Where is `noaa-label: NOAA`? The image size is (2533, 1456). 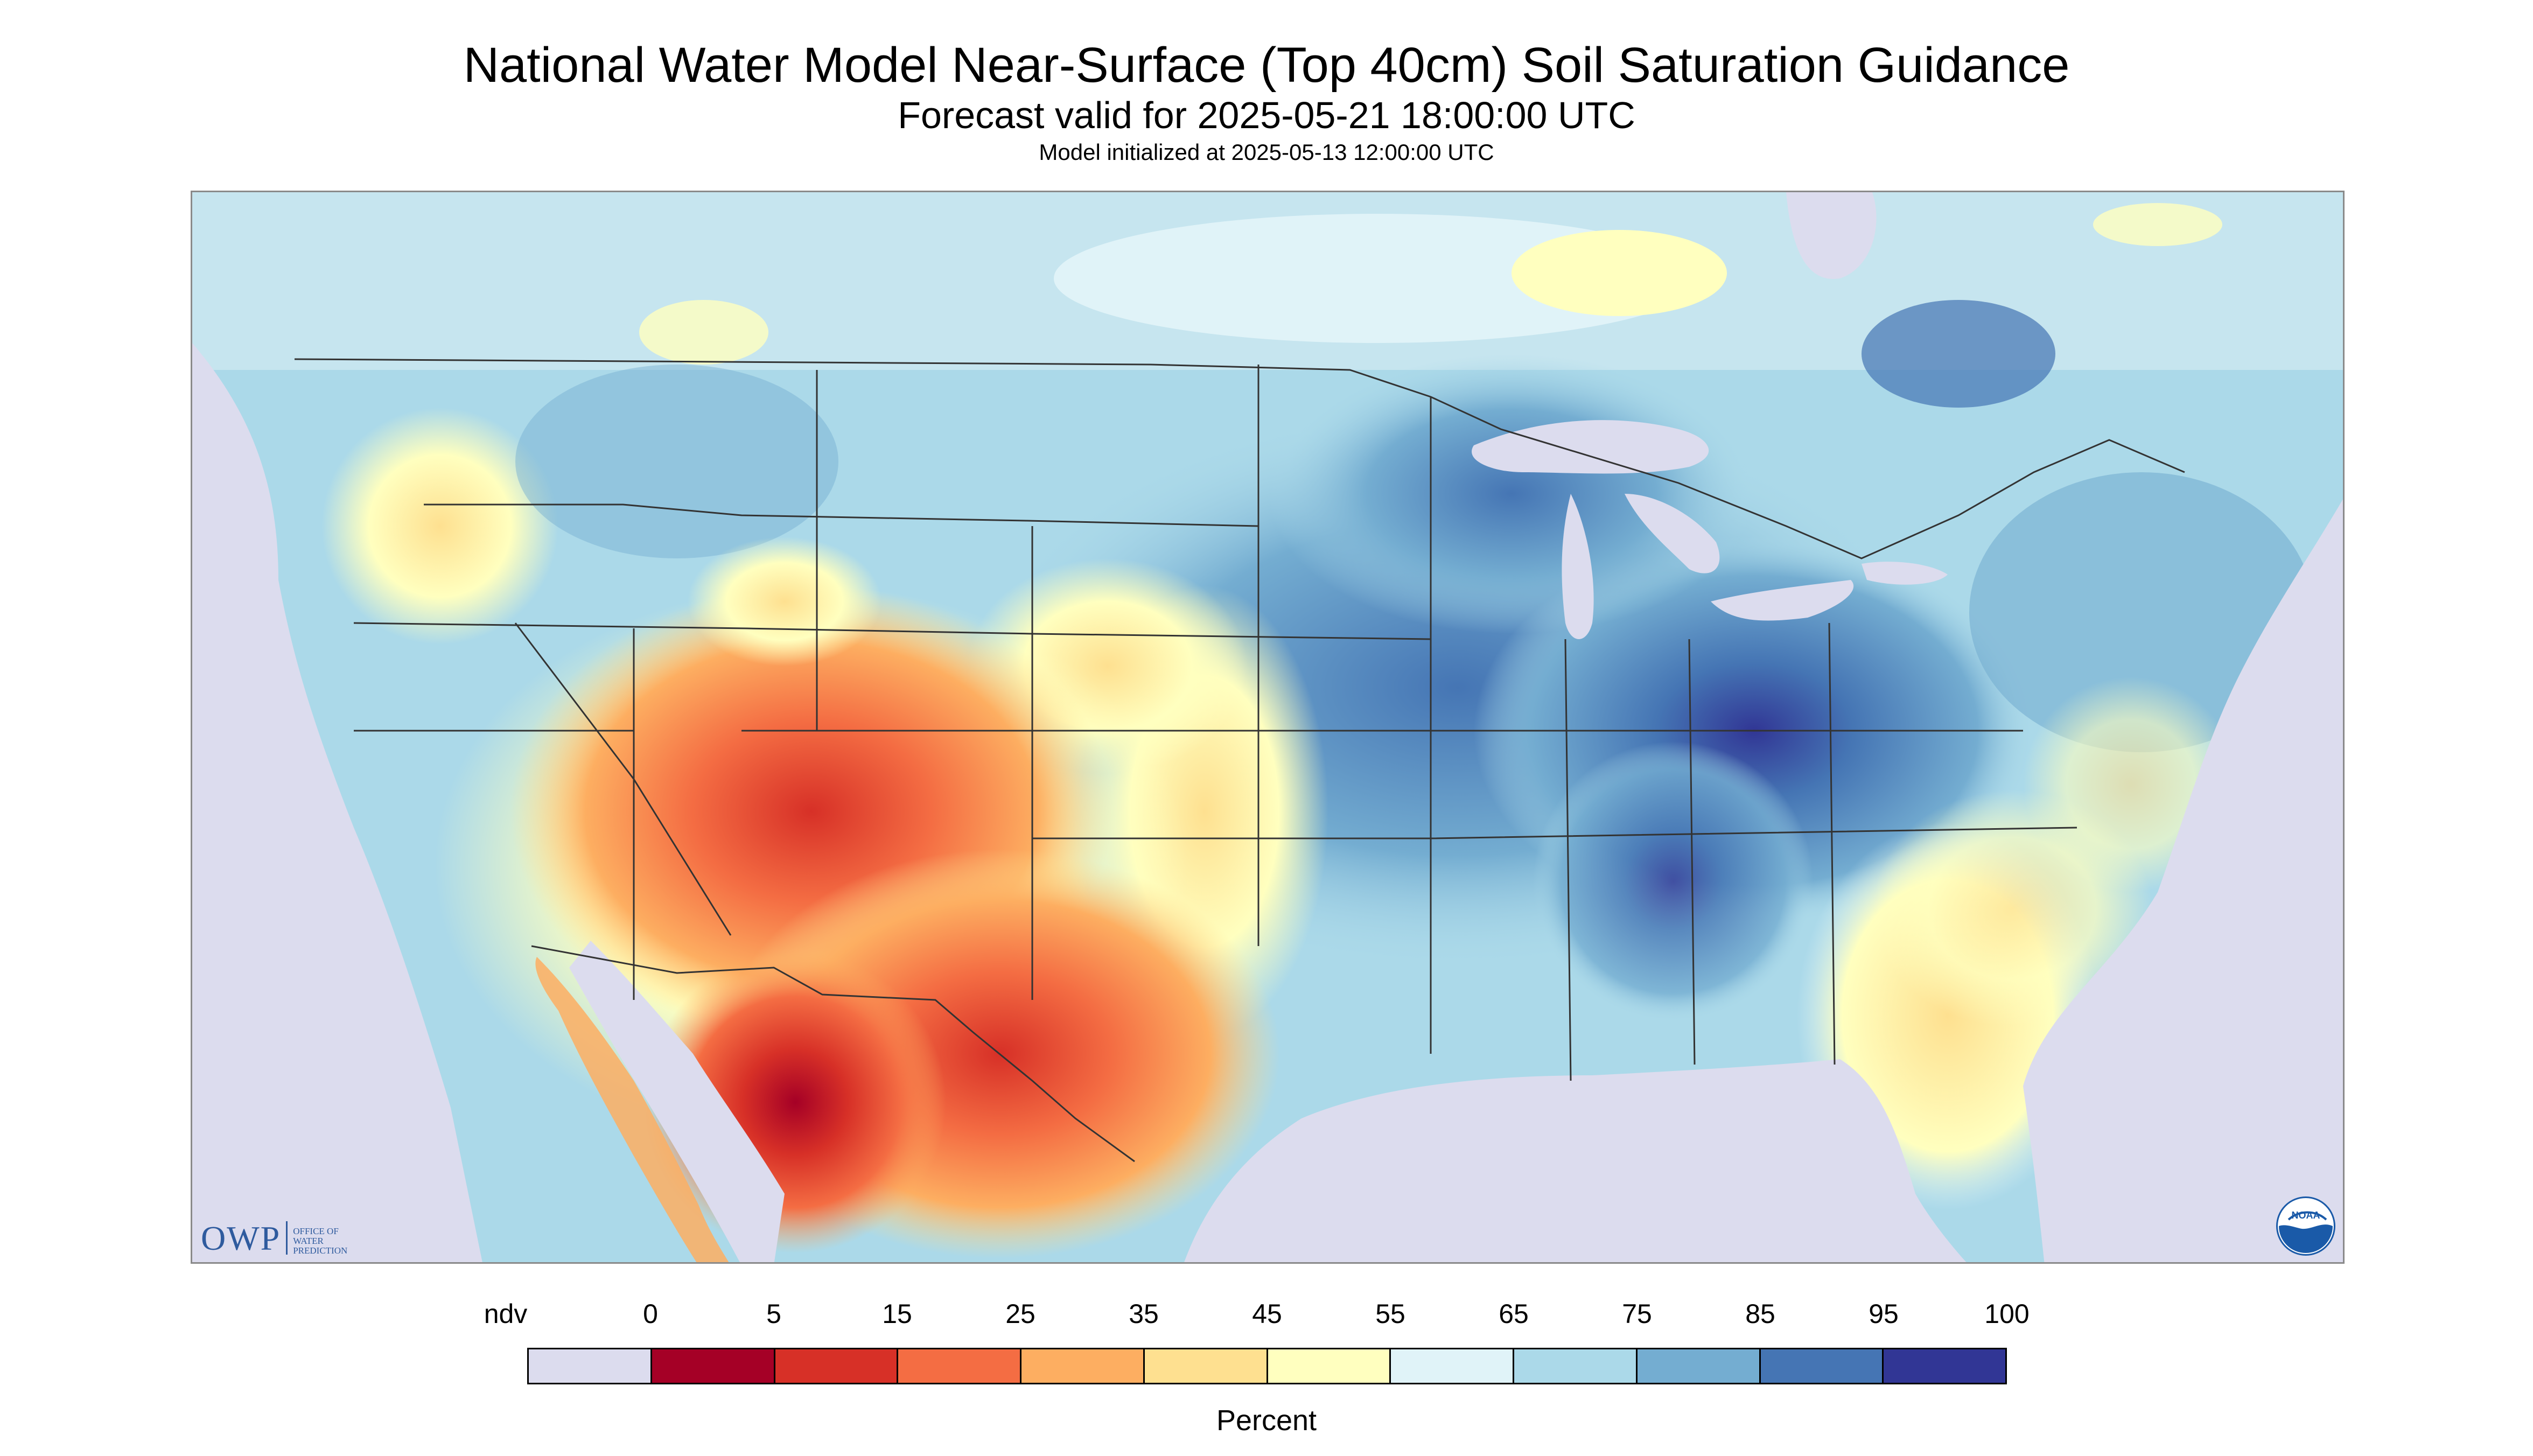 noaa-label: NOAA is located at coordinates (2305, 1215).